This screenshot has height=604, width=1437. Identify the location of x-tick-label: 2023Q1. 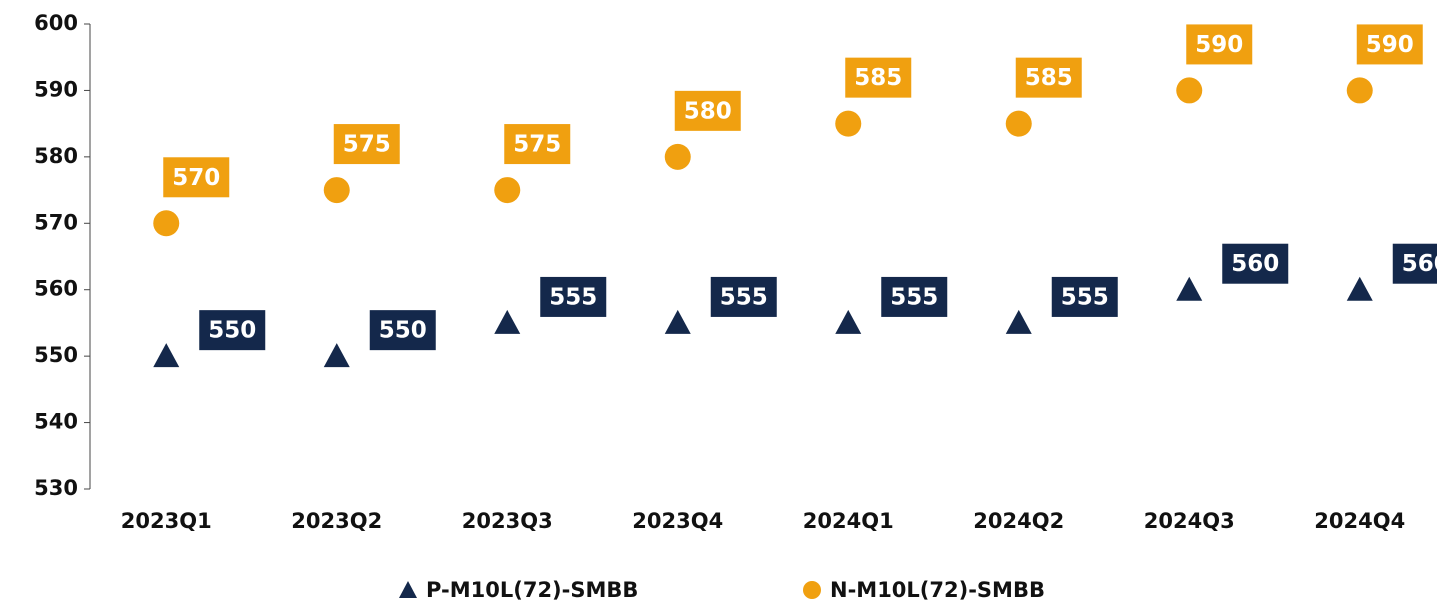
(166, 521).